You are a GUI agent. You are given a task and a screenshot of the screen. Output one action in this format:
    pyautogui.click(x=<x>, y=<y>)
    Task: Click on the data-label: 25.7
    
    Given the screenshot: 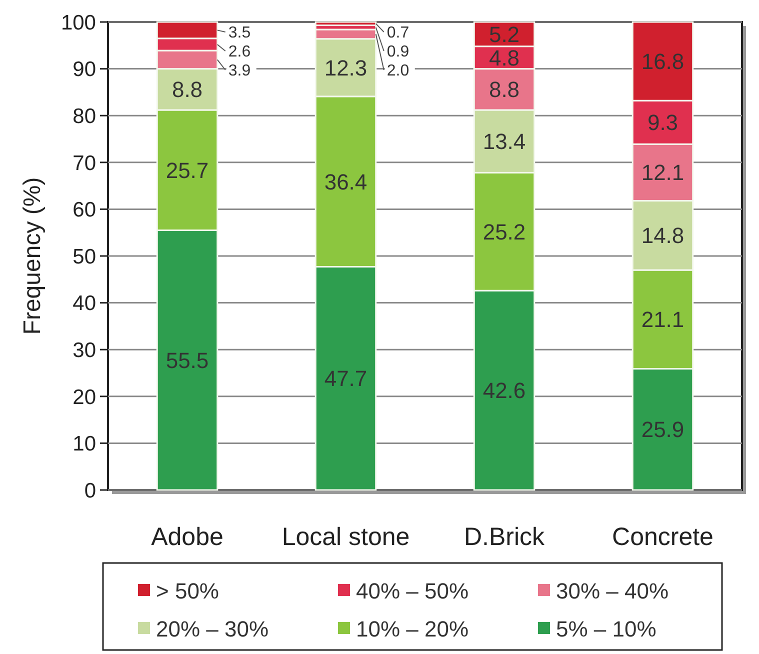 What is the action you would take?
    pyautogui.click(x=187, y=170)
    